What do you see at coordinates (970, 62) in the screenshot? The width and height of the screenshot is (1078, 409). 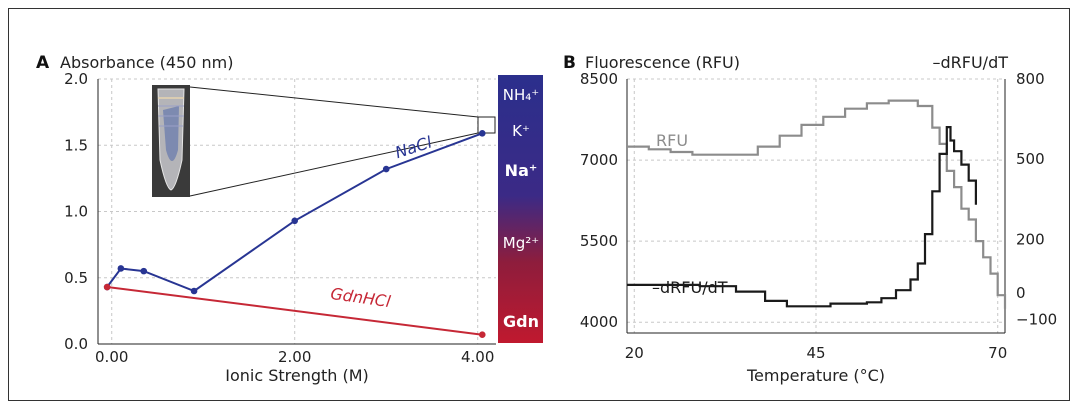 I see `panel-b-y2-label: –dRFU/dT` at bounding box center [970, 62].